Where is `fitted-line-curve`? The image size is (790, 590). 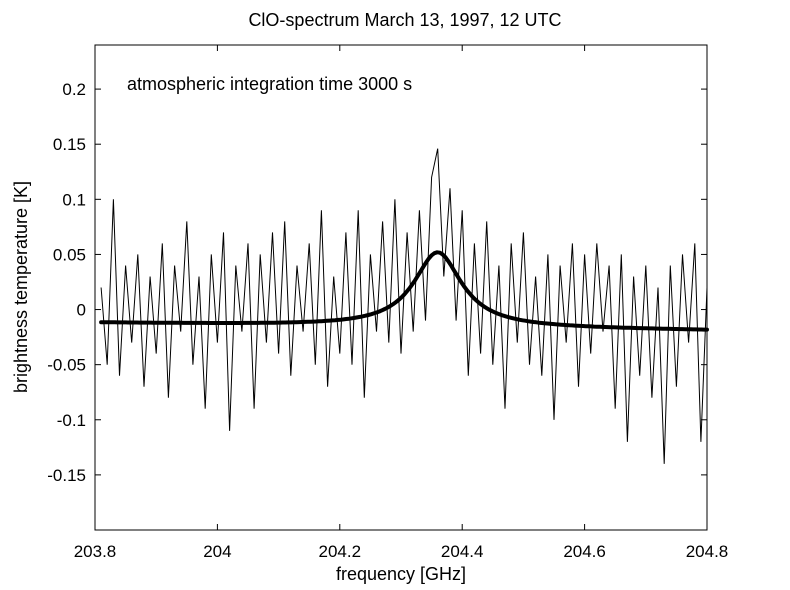 fitted-line-curve is located at coordinates (404, 291).